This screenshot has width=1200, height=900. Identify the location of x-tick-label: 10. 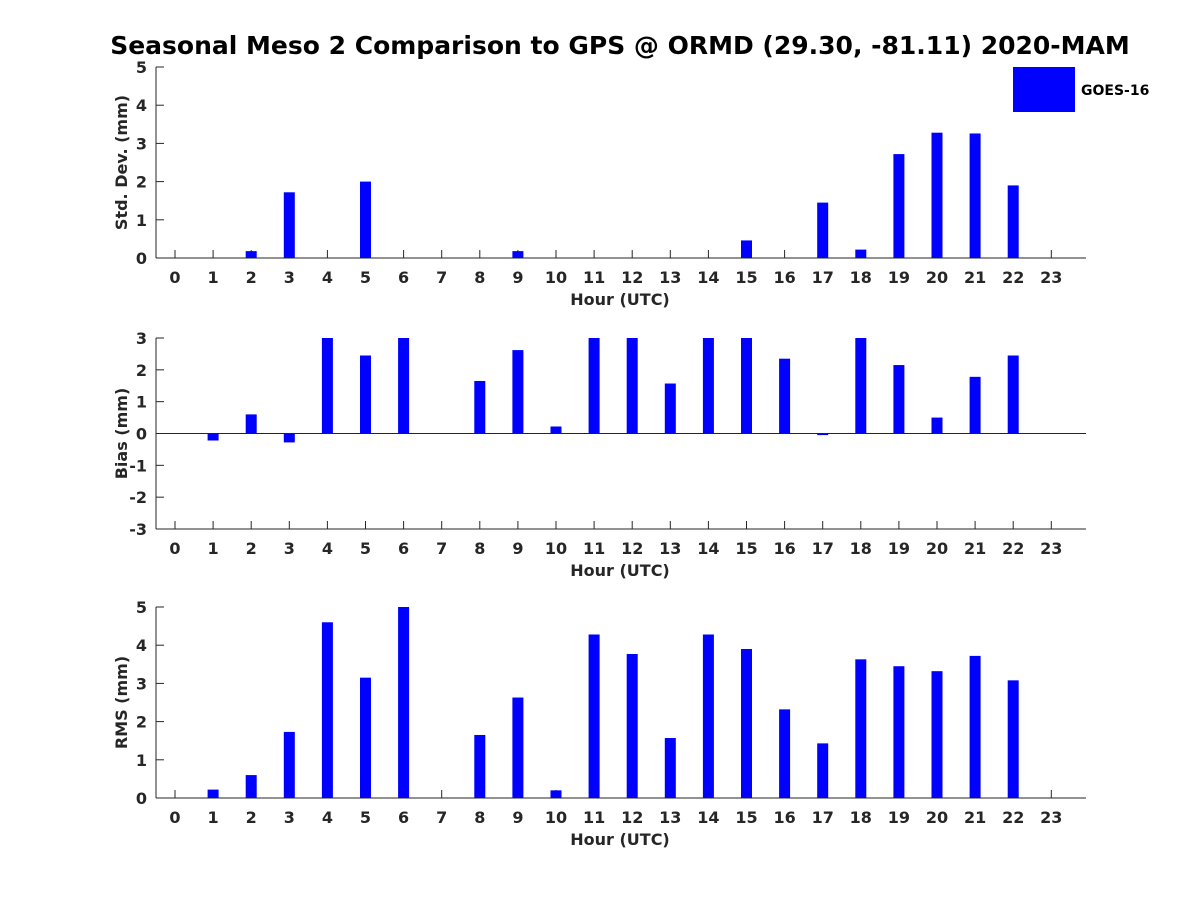
(556, 817).